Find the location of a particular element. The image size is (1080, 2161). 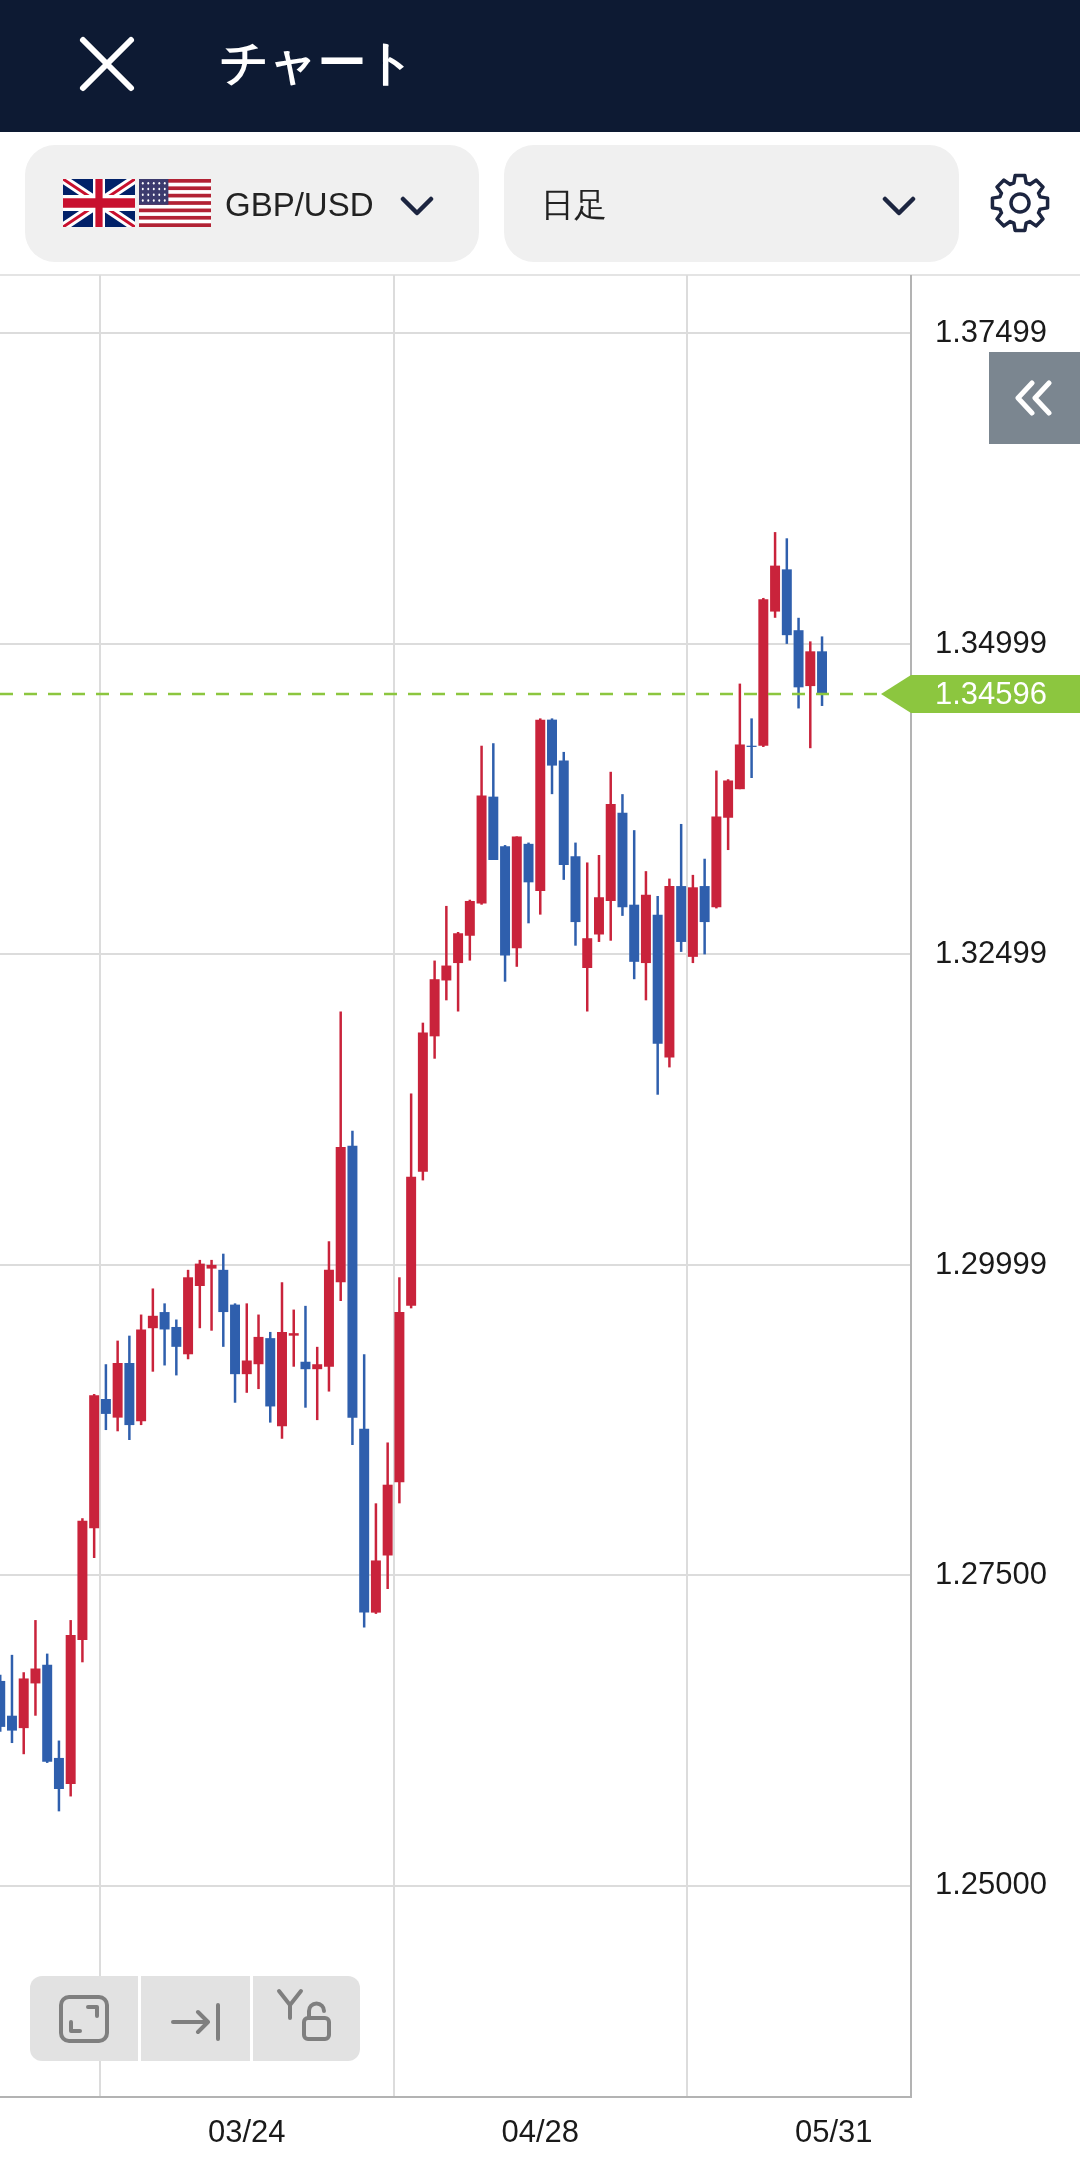

y-tick-label: 1.29999 is located at coordinates (991, 1263).